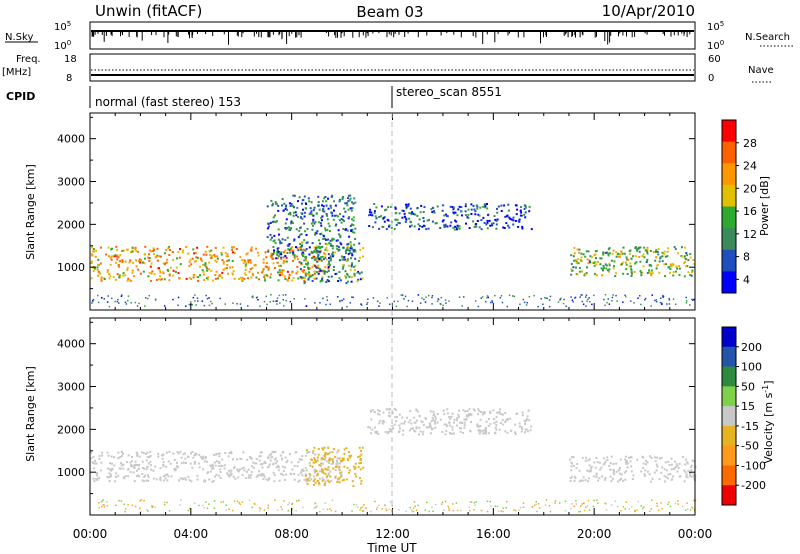  What do you see at coordinates (761, 70) in the screenshot?
I see `nave-label: Nave` at bounding box center [761, 70].